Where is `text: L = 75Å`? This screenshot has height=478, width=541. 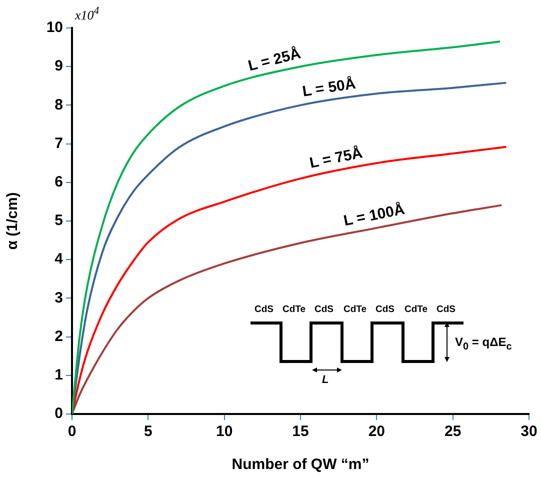 text: L = 75Å is located at coordinates (336, 158).